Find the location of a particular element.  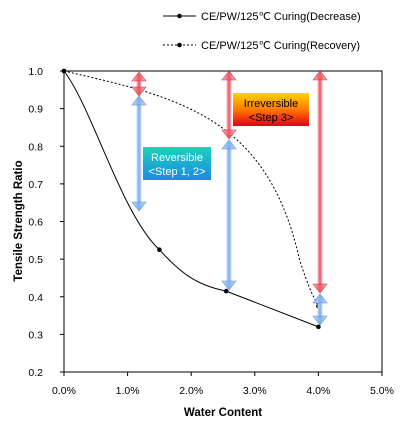

annotation-label: <Step 1, 2> is located at coordinates (177, 172).